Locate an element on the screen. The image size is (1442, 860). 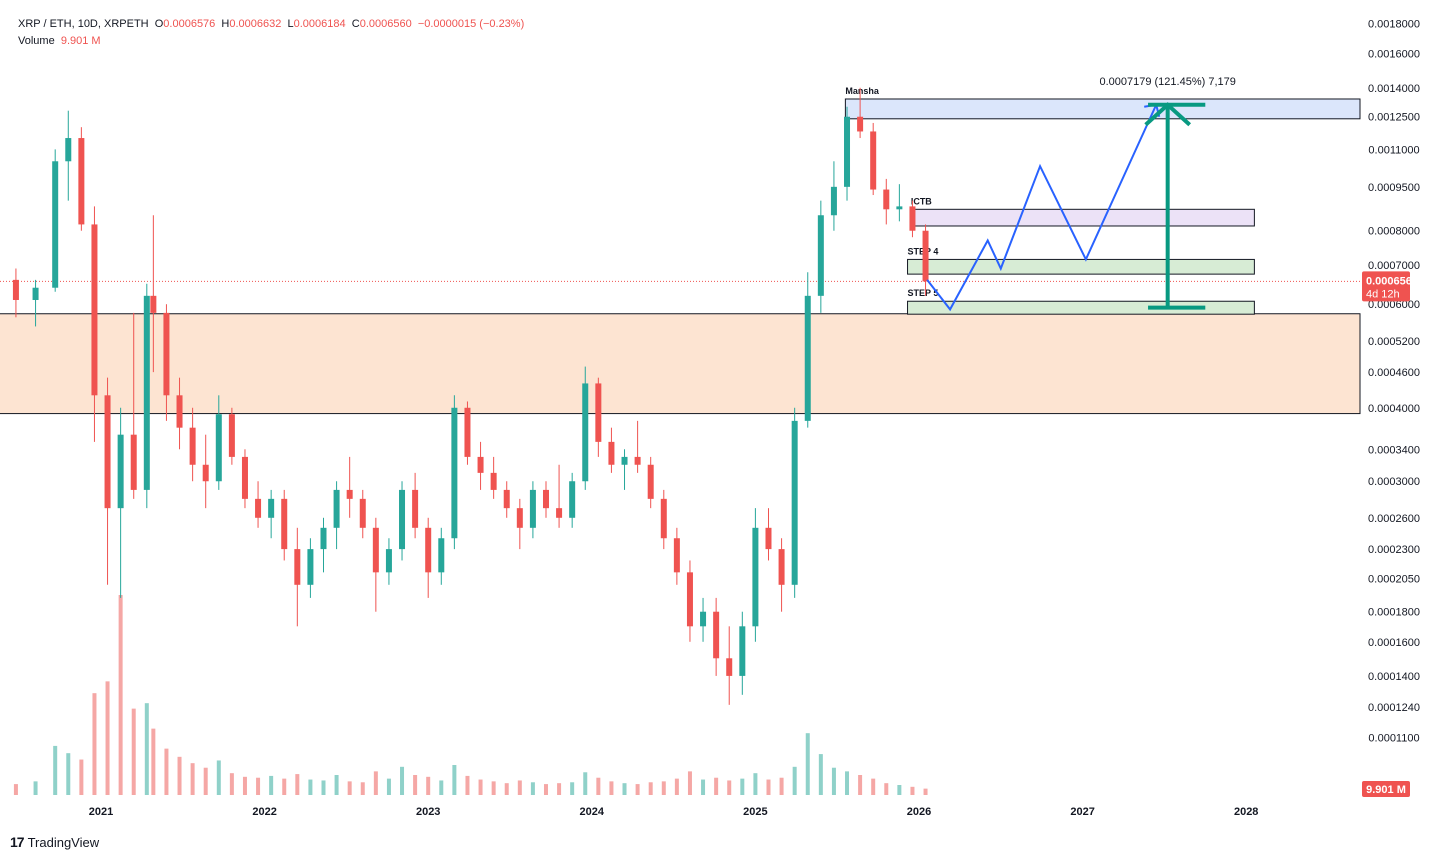
target-measure: 0.0007179 (121.45%) 7,179 is located at coordinates (1167, 193).